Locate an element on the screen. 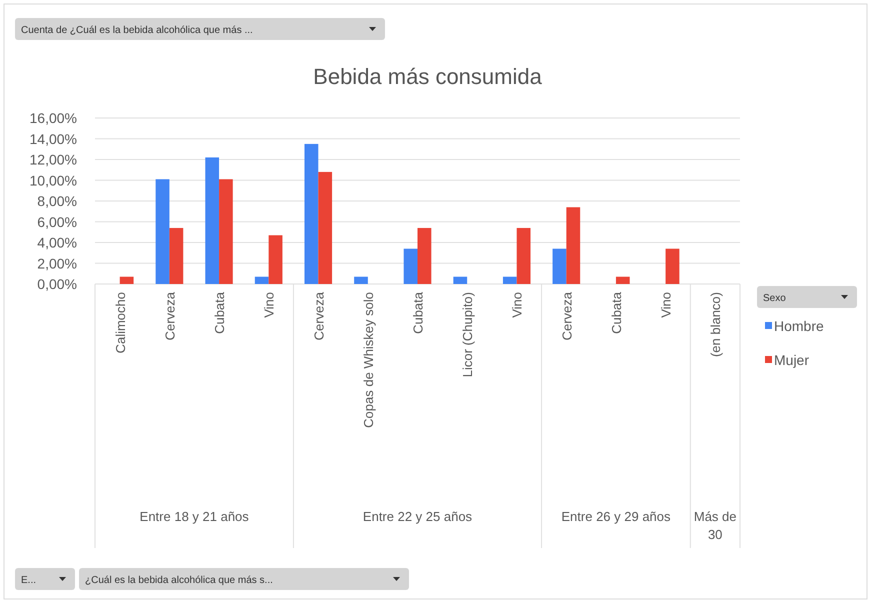  x-tick-label: (en blanco) is located at coordinates (716, 325).